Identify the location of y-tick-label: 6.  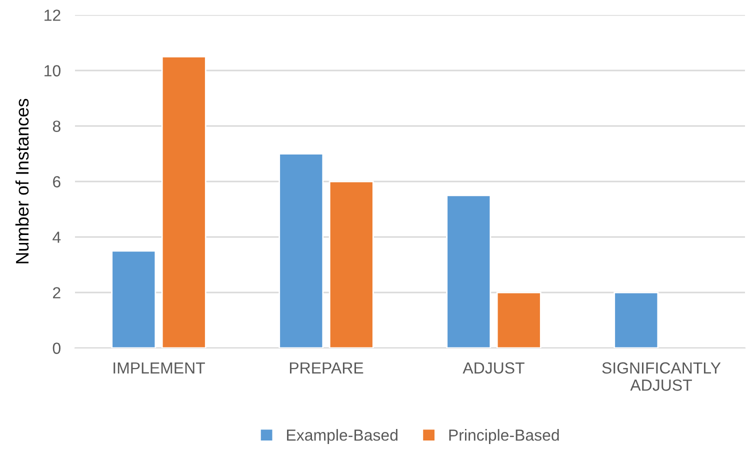
(56, 182).